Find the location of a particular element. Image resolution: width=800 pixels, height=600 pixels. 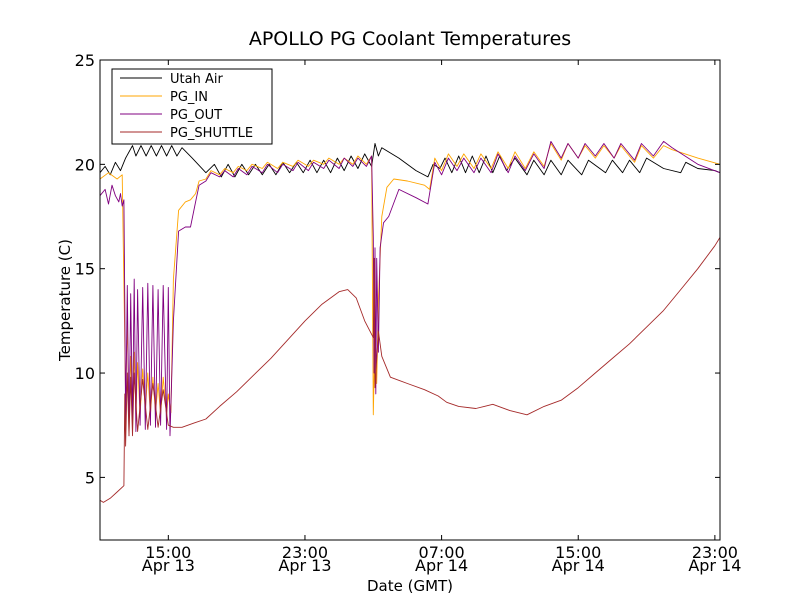

y-tick-label: 25 is located at coordinates (85, 60).